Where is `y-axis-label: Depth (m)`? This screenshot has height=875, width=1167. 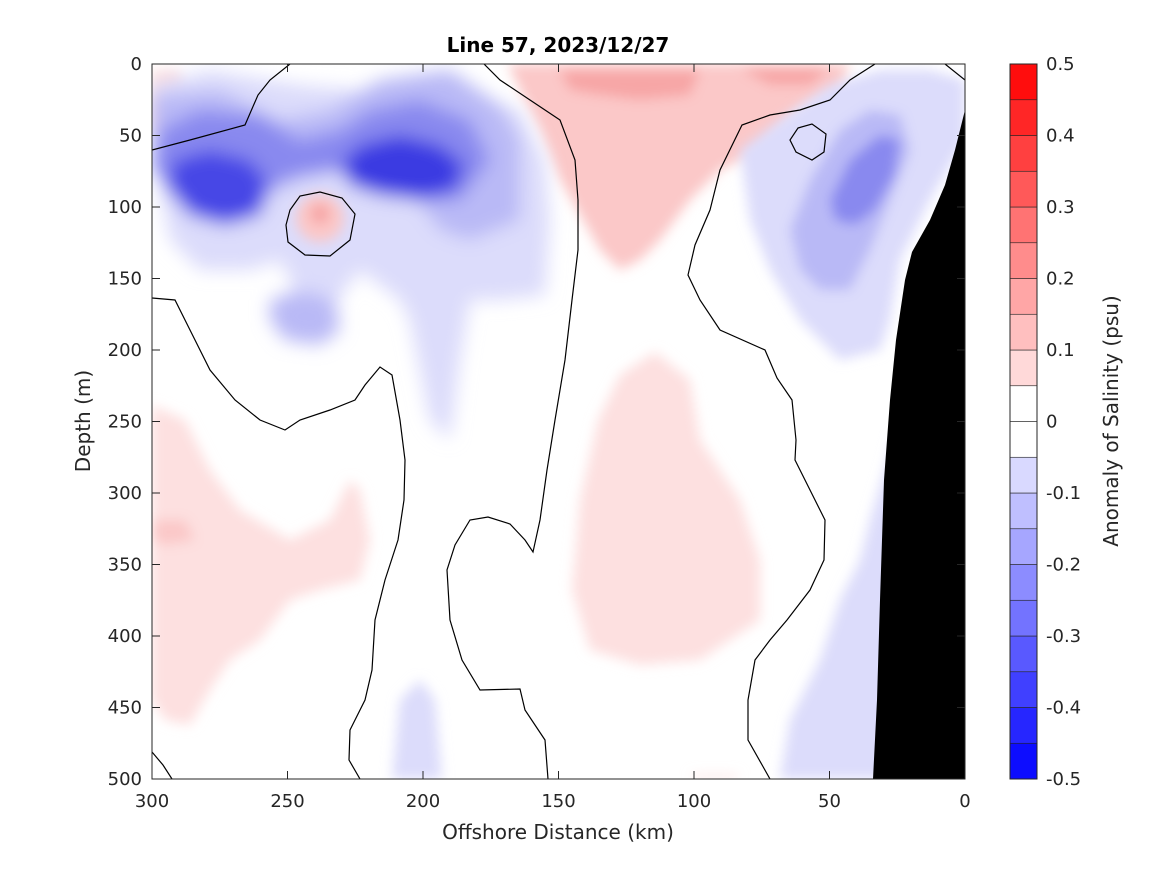 y-axis-label: Depth (m) is located at coordinates (83, 421).